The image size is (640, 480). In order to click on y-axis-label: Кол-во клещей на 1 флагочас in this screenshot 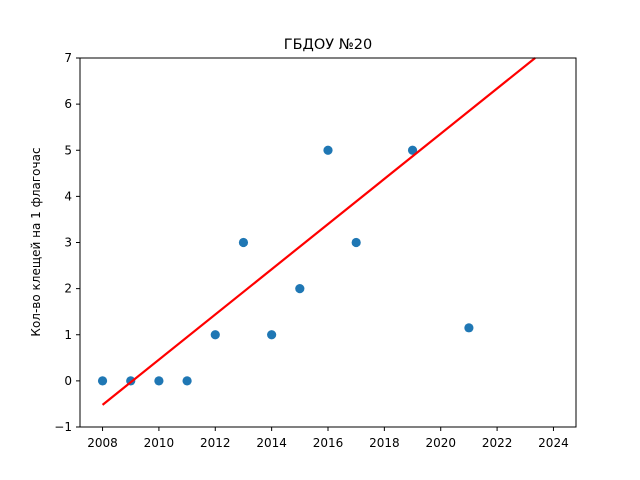, I will do `click(36, 241)`.